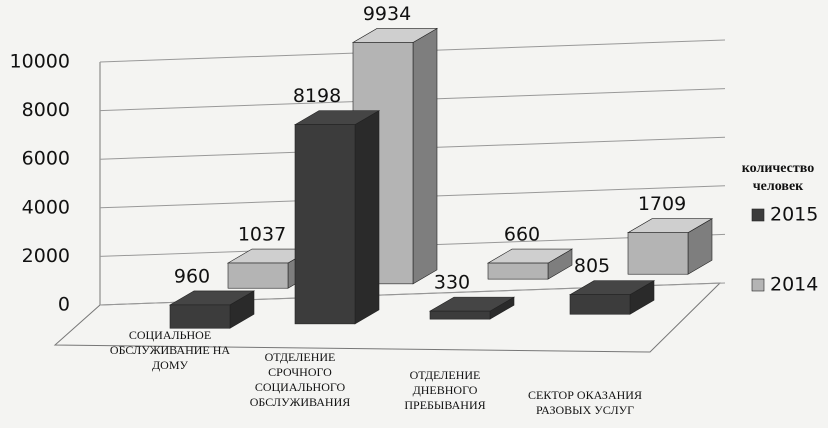 The width and height of the screenshot is (828, 428). Describe the element at coordinates (794, 285) in the screenshot. I see `legend-label: 2014` at that location.